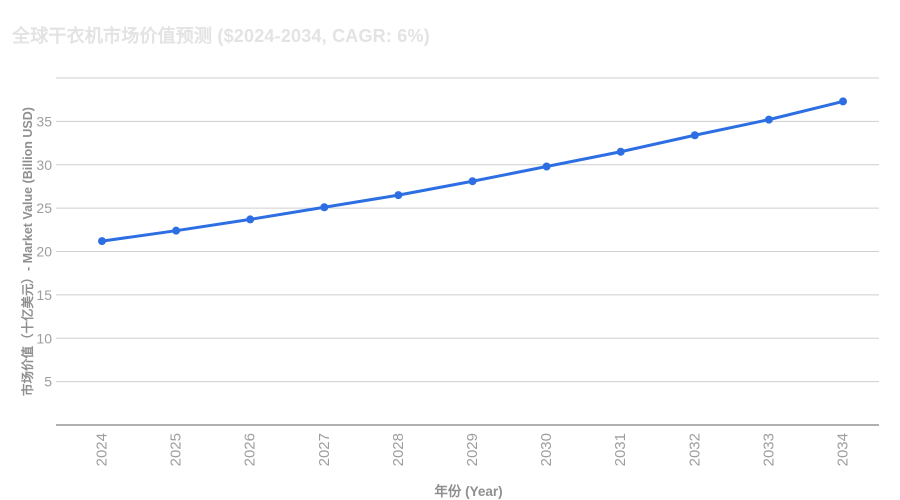  I want to click on x-tick-label: 2030, so click(546, 449).